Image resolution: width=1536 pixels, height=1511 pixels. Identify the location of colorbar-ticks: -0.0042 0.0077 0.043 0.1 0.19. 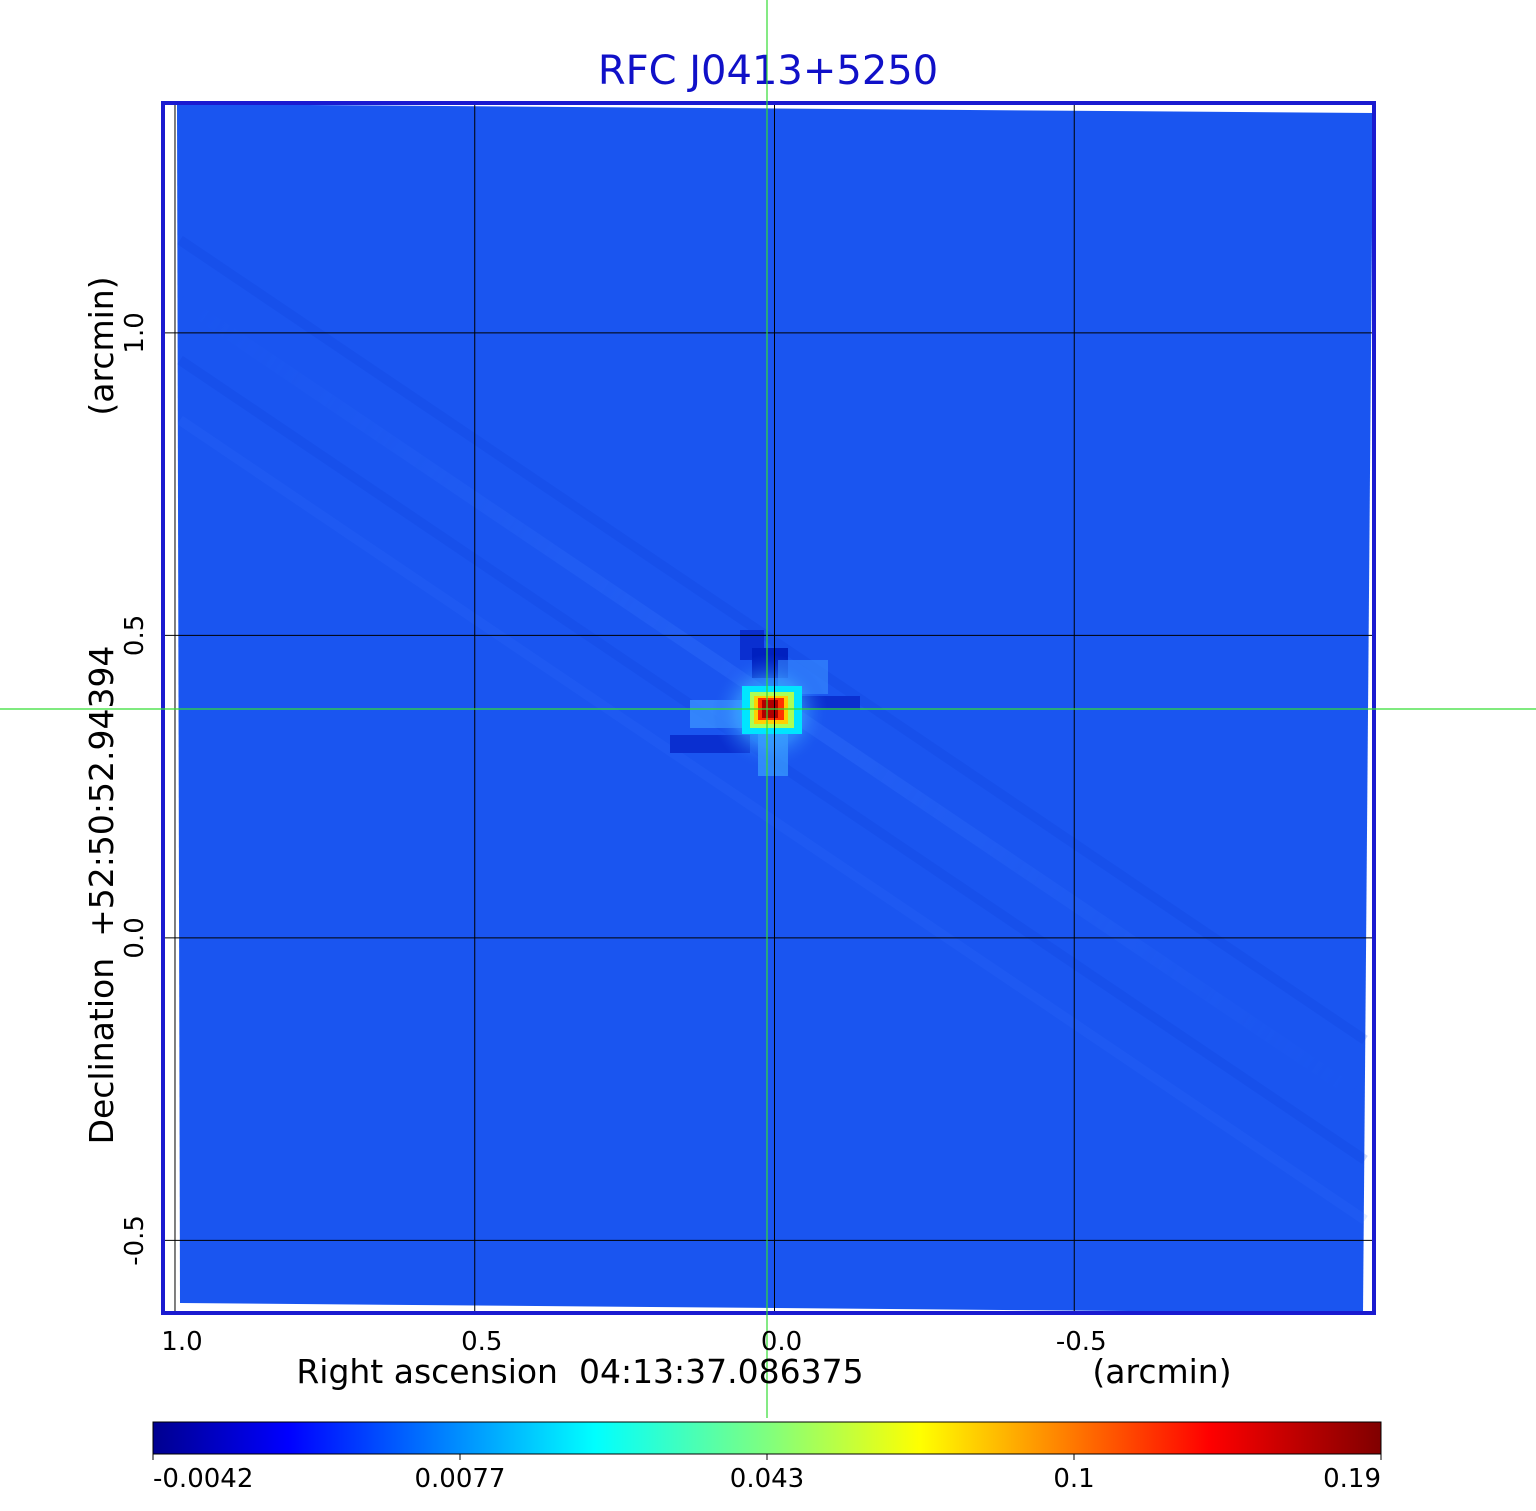
(767, 1474).